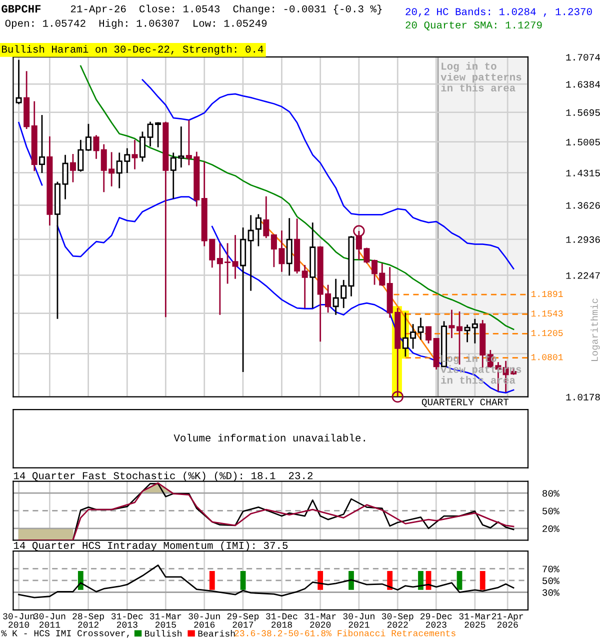 The height and width of the screenshot is (640, 600). I want to click on x-tick-label: 30-Jun 2010, so click(18, 620).